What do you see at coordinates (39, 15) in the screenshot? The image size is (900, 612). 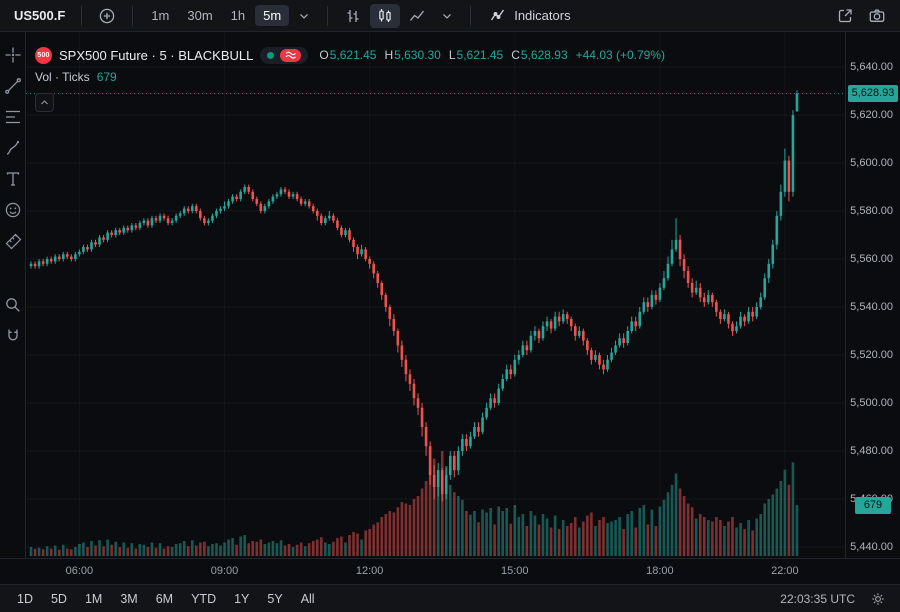 I see `symbol-search-button: US500.F` at bounding box center [39, 15].